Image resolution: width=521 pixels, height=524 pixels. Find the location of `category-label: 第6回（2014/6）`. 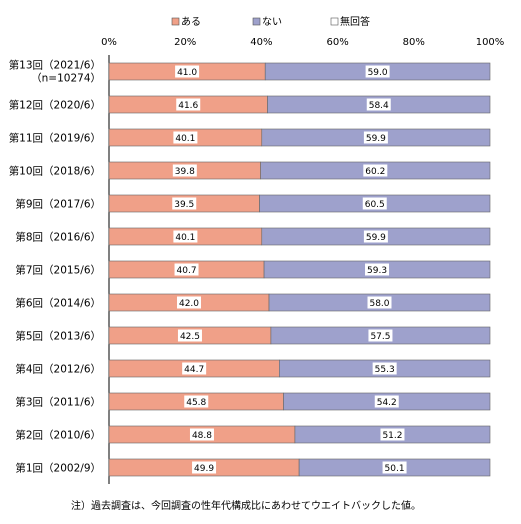

category-label: 第6回（2014/6） is located at coordinates (58, 303).